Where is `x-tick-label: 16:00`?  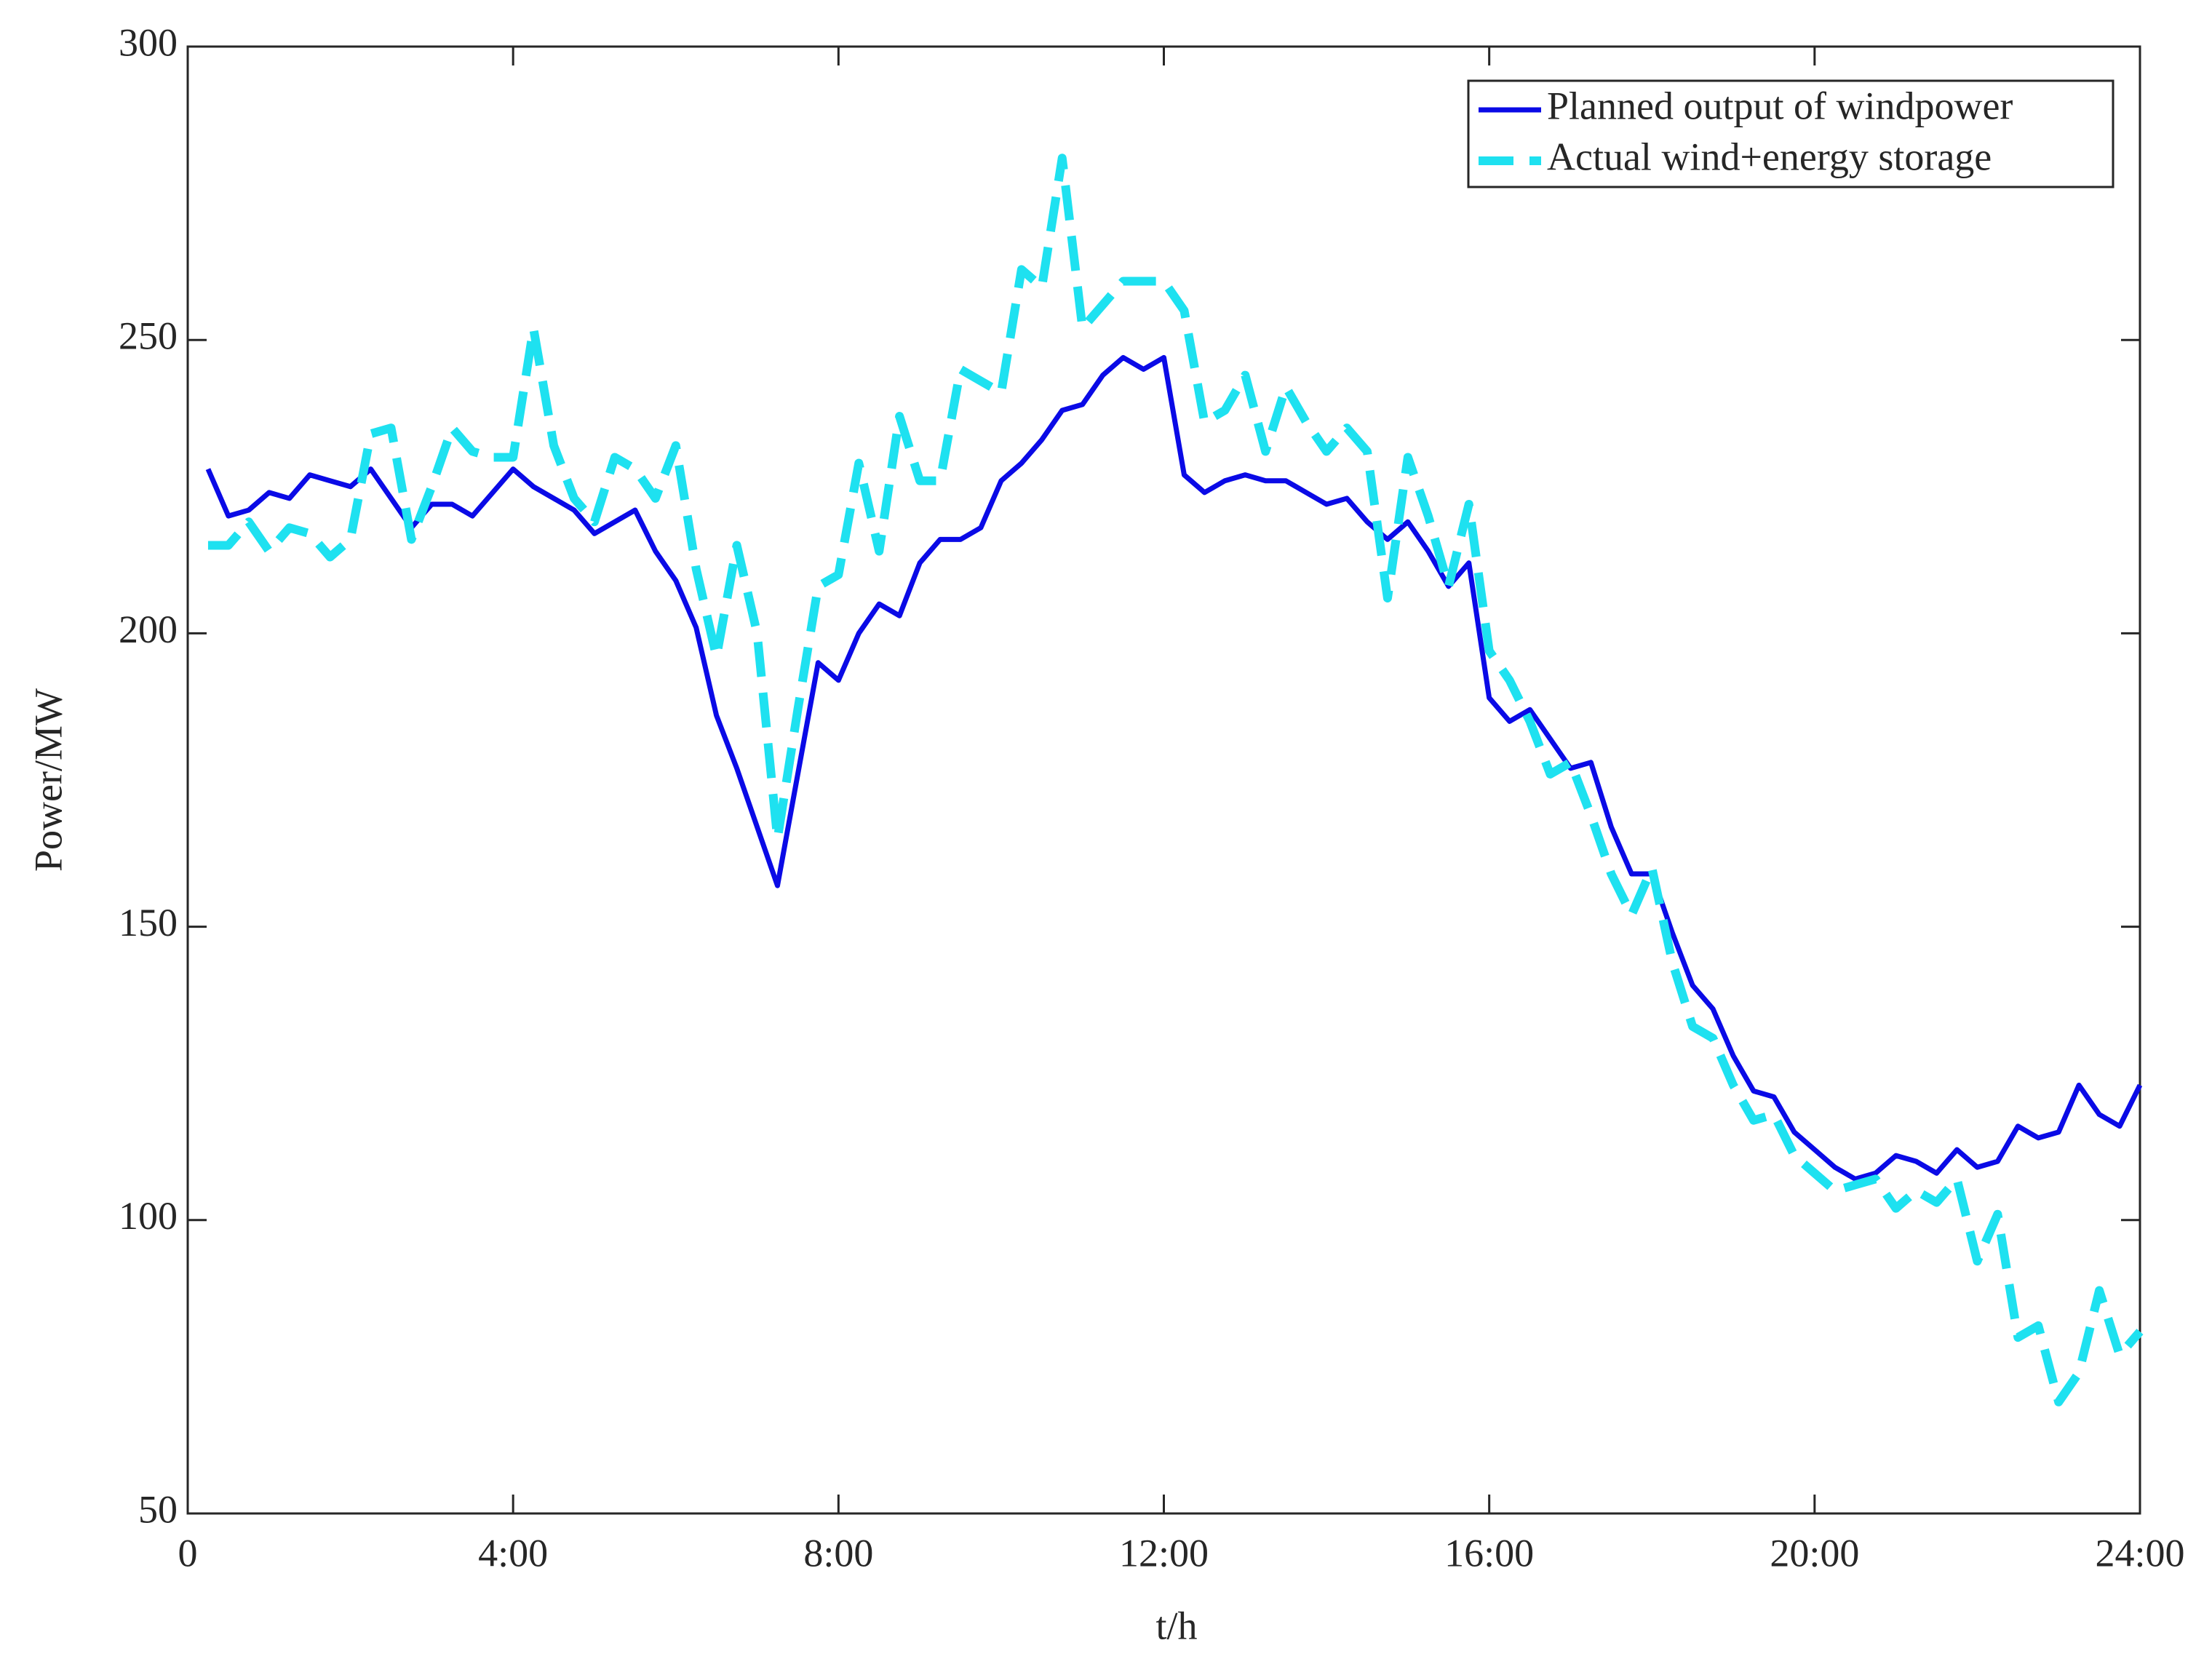
x-tick-label: 16:00 is located at coordinates (1489, 1553).